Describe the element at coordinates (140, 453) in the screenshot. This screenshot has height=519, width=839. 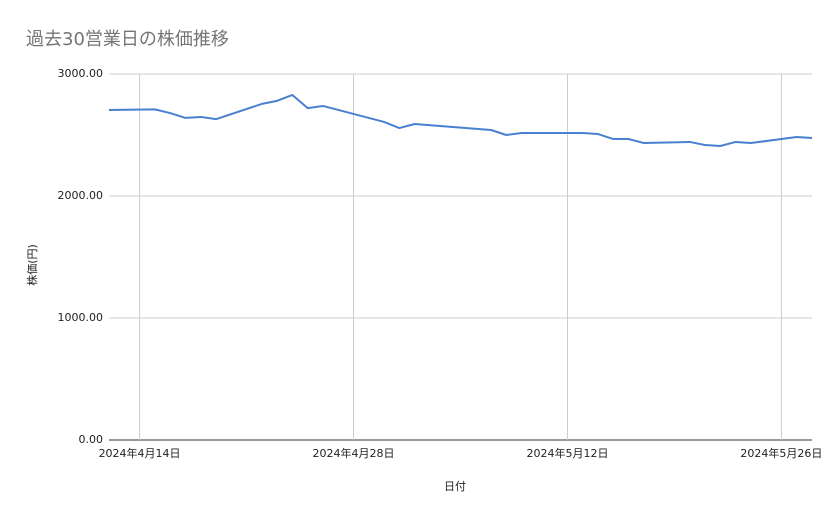
I see `x-tick-label: 2024年4月14日` at that location.